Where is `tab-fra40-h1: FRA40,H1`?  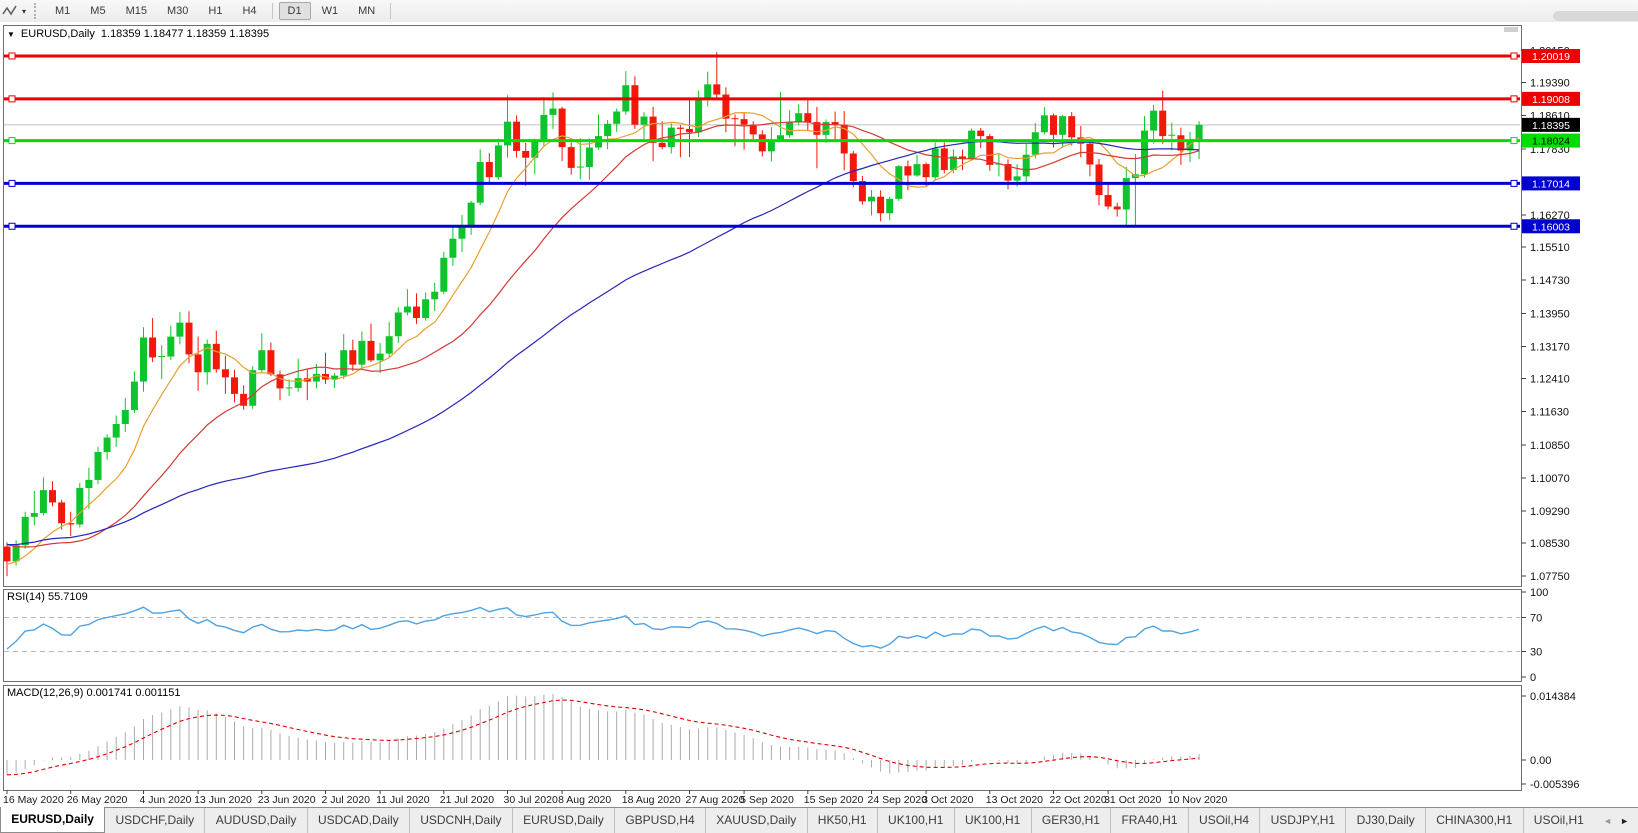 tab-fra40-h1: FRA40,H1 is located at coordinates (1149, 820).